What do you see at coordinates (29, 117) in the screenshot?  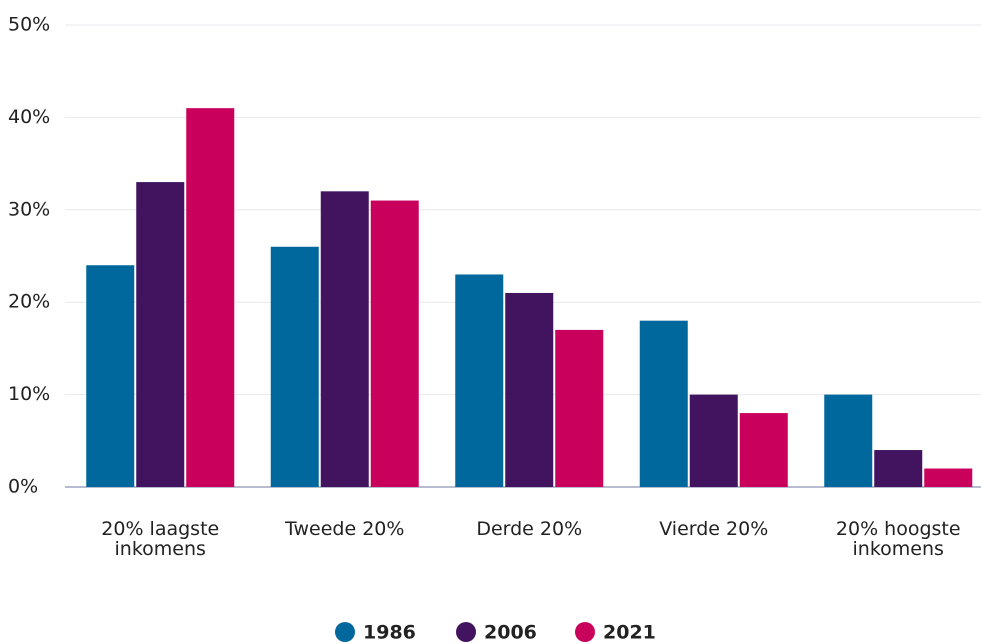 I see `y-tick-label: 40%` at bounding box center [29, 117].